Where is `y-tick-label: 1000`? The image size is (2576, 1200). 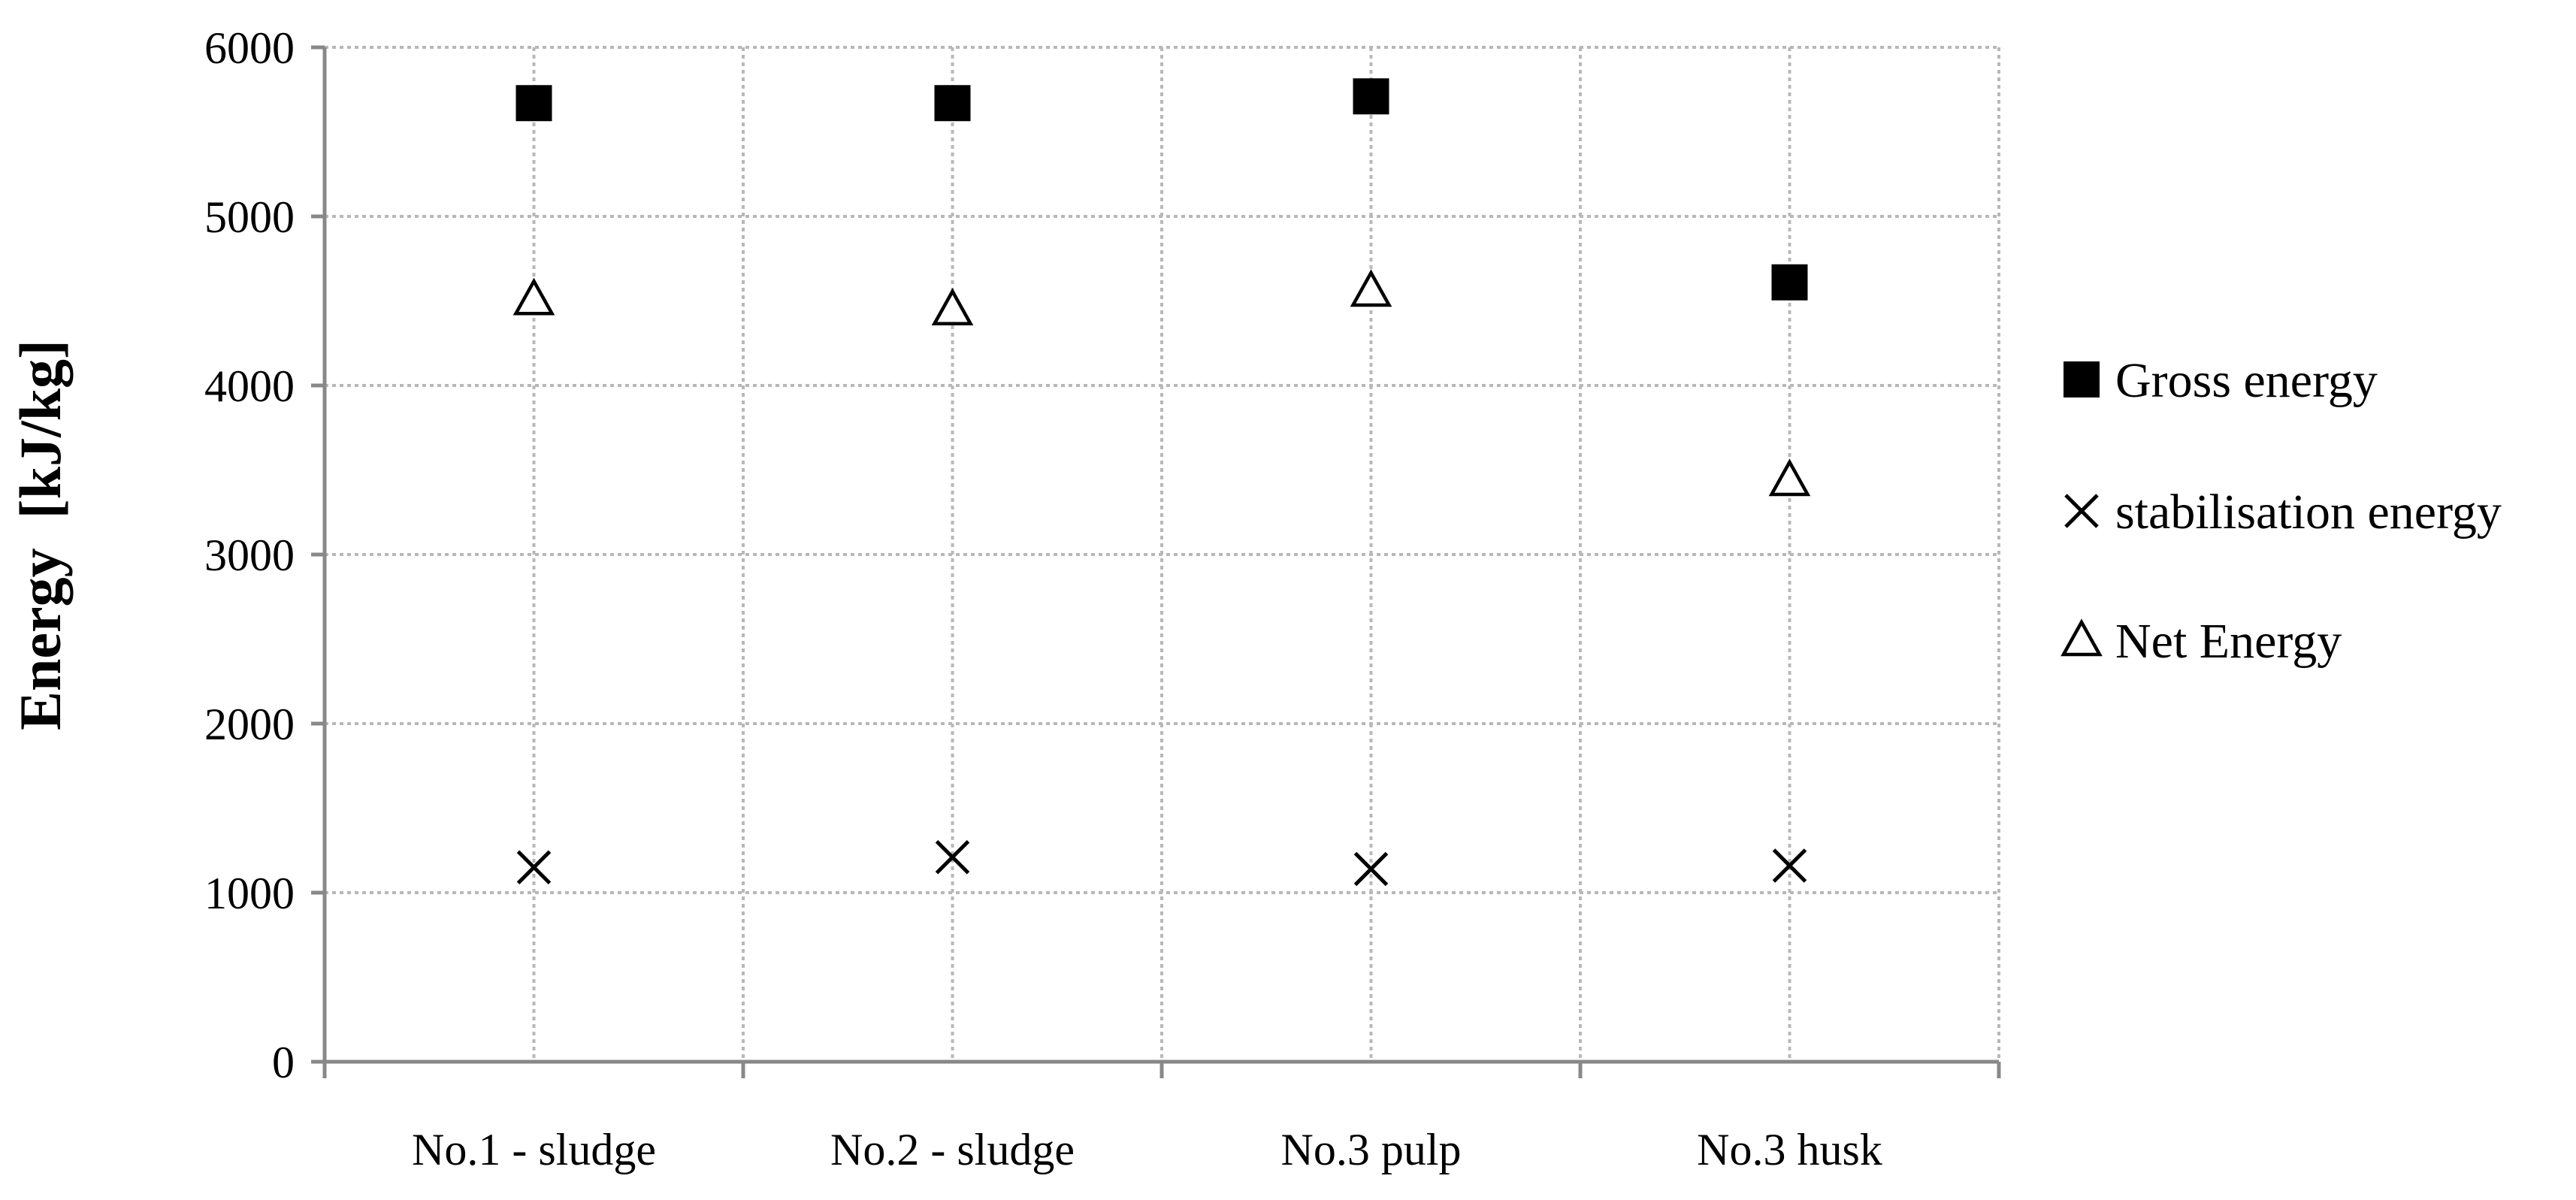
y-tick-label: 1000 is located at coordinates (250, 893).